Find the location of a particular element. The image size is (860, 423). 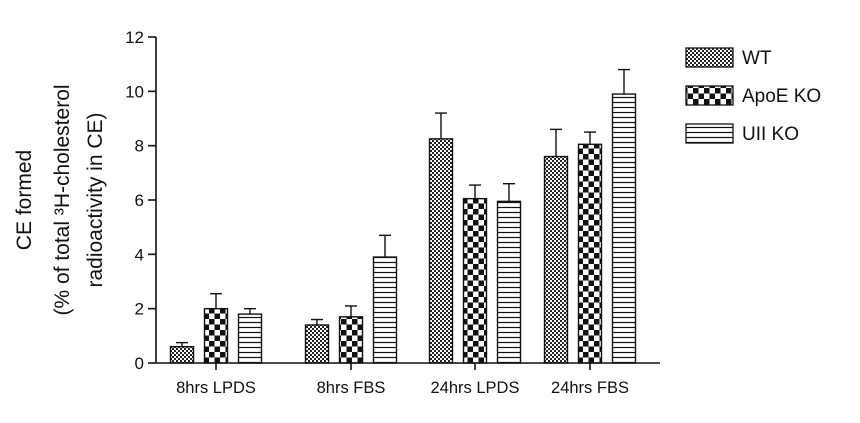

y-axis-label-line-2: (% of total ³H-cholesterol is located at coordinates (62, 199).